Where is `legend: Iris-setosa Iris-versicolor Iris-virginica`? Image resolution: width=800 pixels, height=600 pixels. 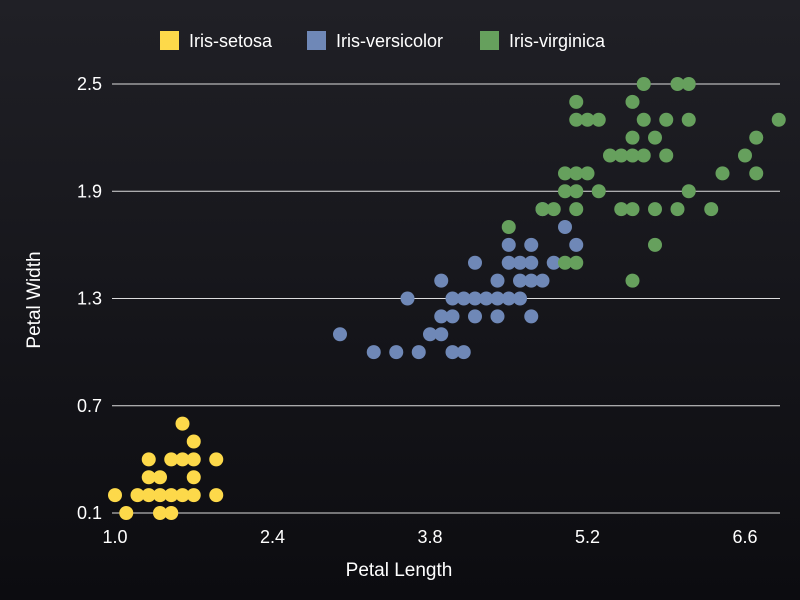
legend: Iris-setosa Iris-versicolor Iris-virginica is located at coordinates (383, 41).